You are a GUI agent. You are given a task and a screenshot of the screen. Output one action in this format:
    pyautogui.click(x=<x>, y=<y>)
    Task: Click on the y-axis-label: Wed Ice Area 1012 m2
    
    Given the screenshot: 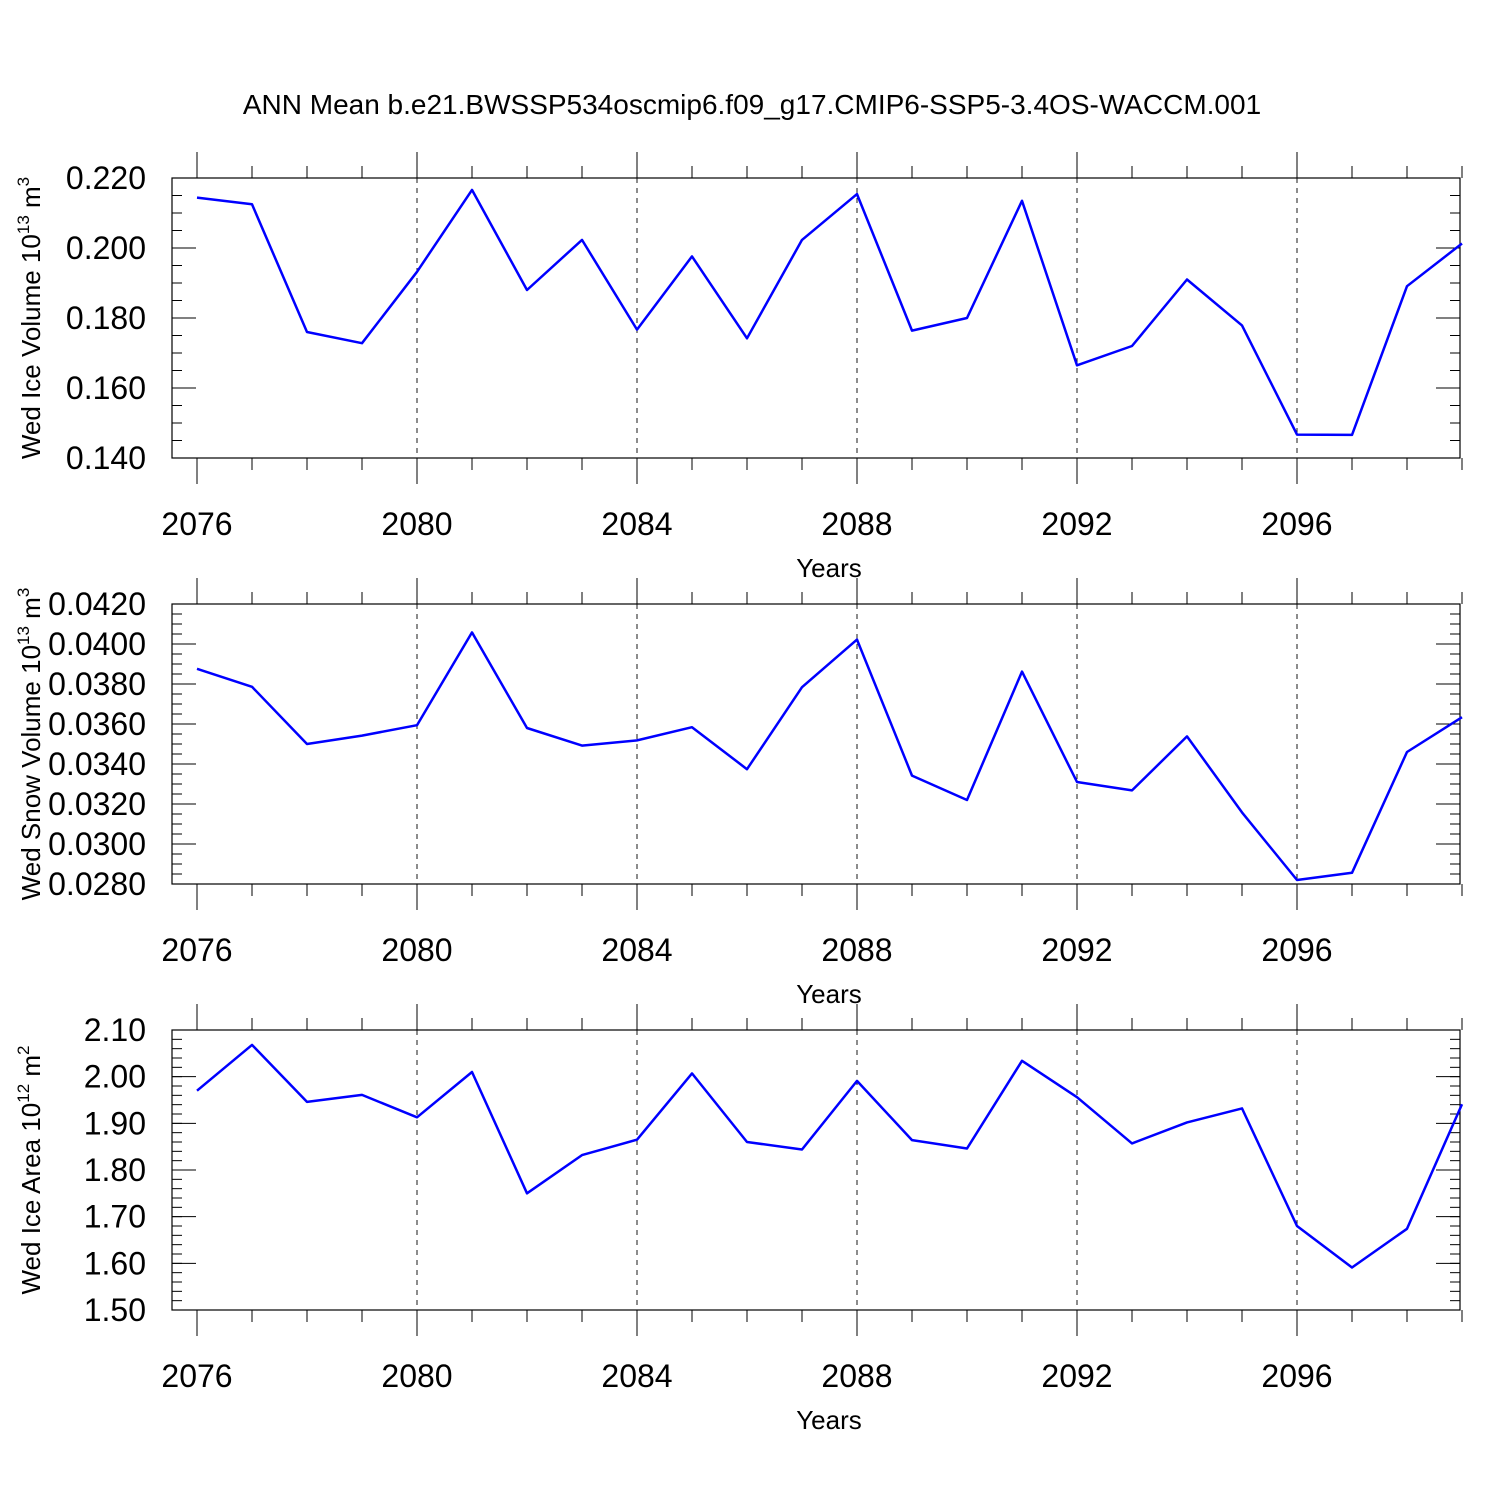 What is the action you would take?
    pyautogui.click(x=30, y=1169)
    